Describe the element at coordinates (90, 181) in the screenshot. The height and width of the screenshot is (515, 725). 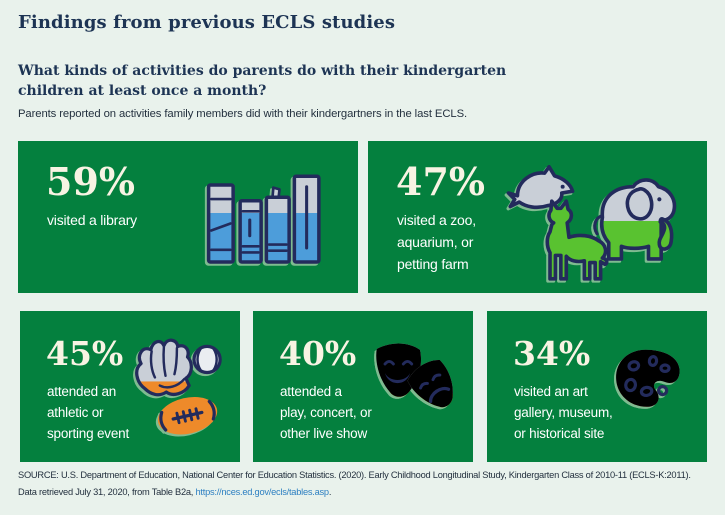
I see `stat-percent: 59%` at that location.